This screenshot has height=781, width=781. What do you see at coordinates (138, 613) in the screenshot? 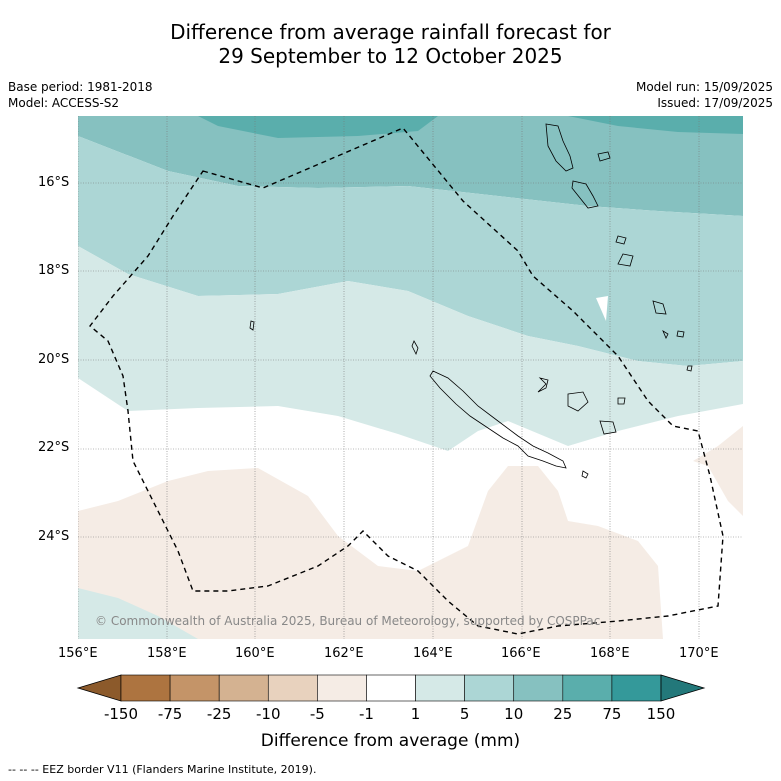
I see `band-1-5-southwest` at bounding box center [138, 613].